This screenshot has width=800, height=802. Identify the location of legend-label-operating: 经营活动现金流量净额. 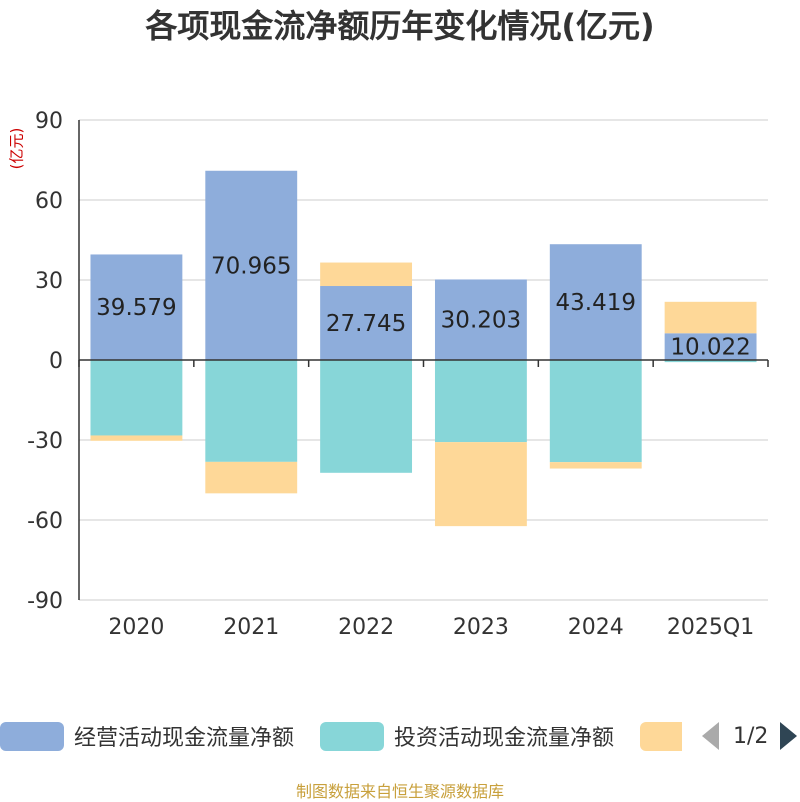
(184, 738).